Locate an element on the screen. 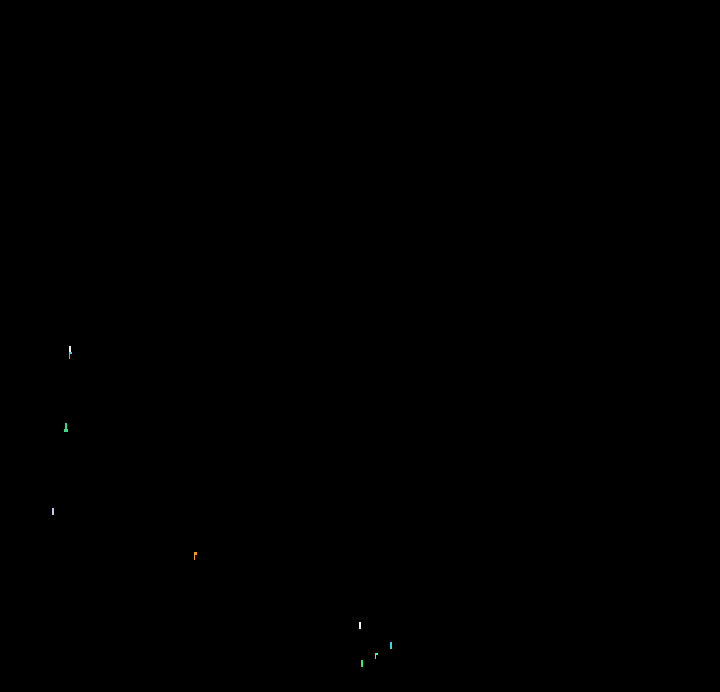 The width and height of the screenshot is (720, 692). green-j-speck-hook is located at coordinates (66, 430).